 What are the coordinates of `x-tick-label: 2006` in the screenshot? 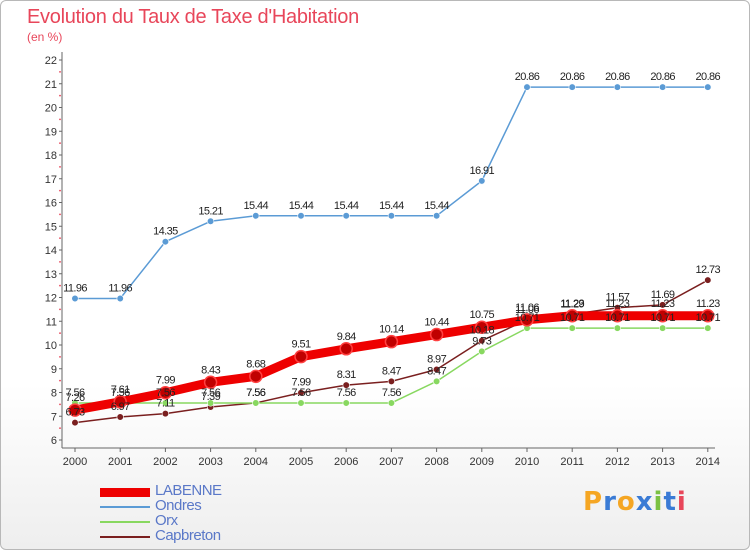 It's located at (346, 462).